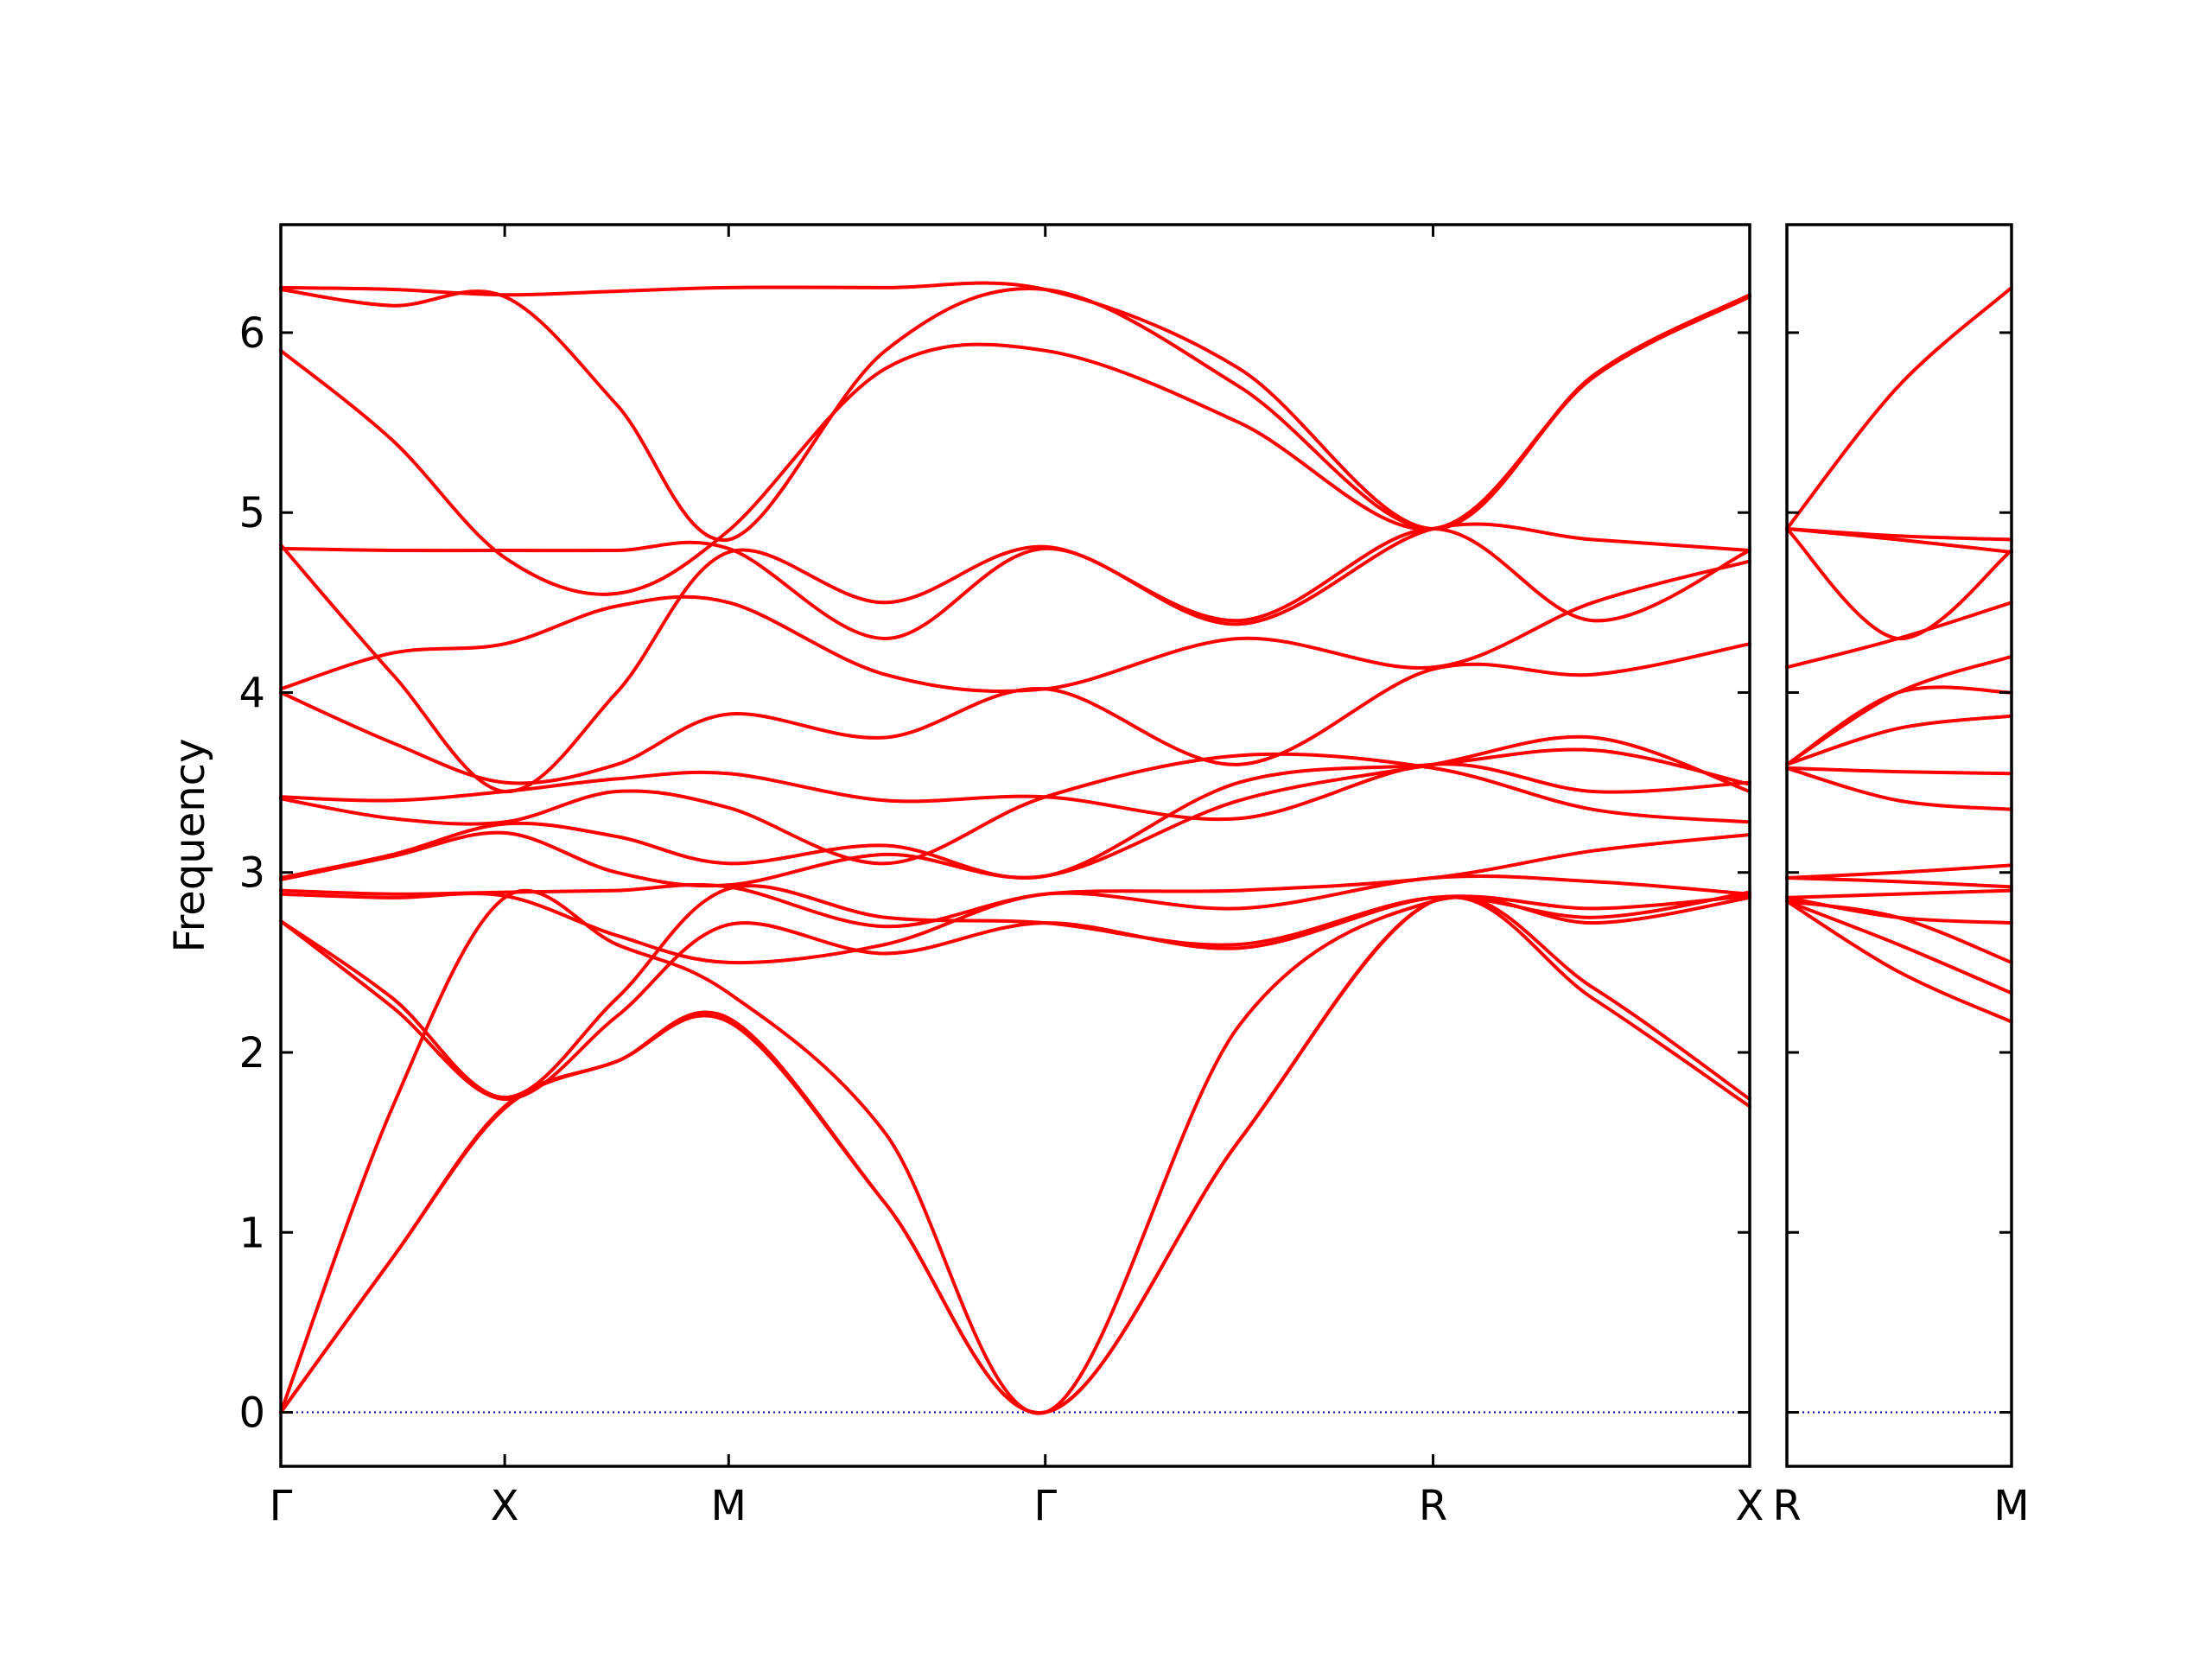 Image resolution: width=2212 pixels, height=1659 pixels. Describe the element at coordinates (190, 846) in the screenshot. I see `y-axis-label: Frequency` at that location.